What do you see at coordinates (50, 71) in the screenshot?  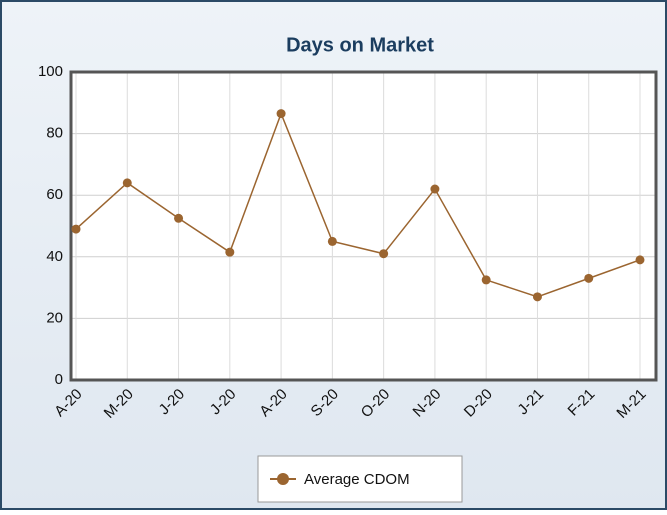 I see `y-tick-label: 100` at bounding box center [50, 71].